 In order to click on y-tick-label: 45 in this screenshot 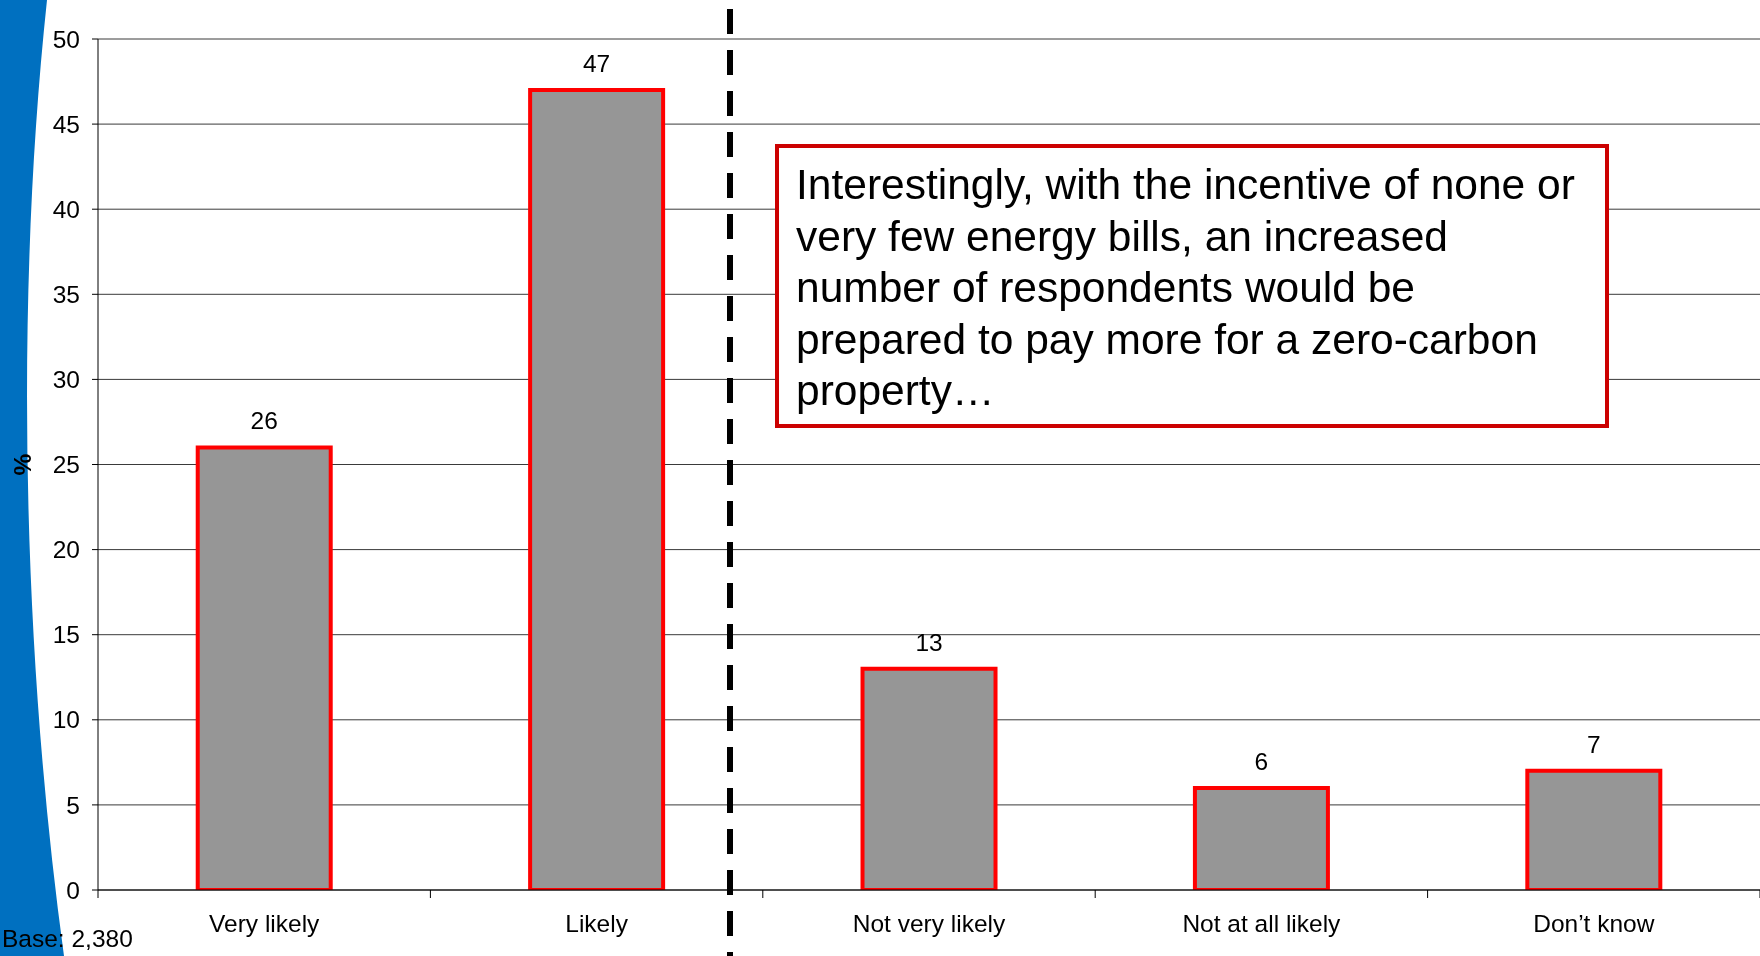, I will do `click(66, 124)`.